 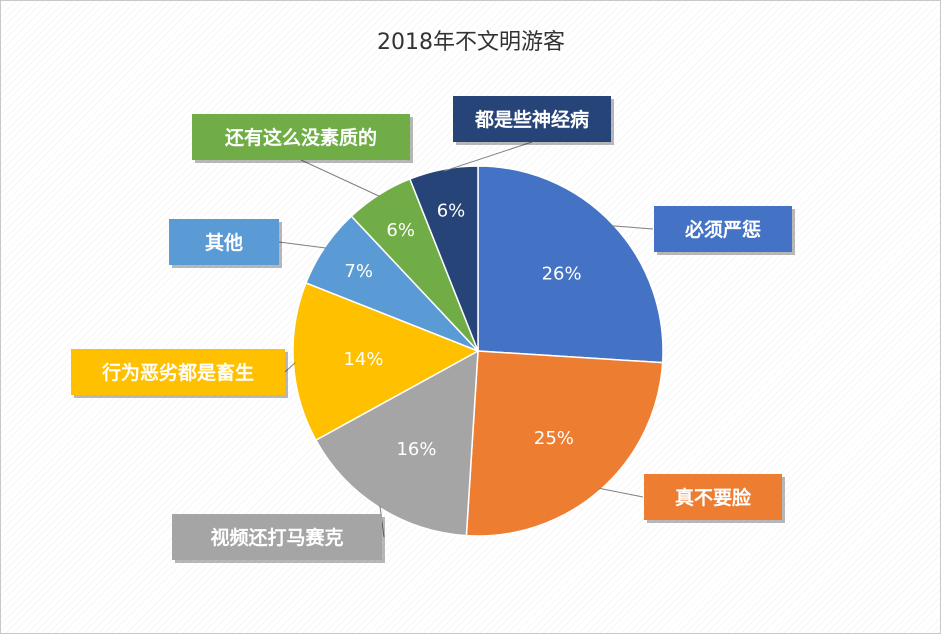 I want to click on pct-label-6: 6%, so click(x=400, y=230).